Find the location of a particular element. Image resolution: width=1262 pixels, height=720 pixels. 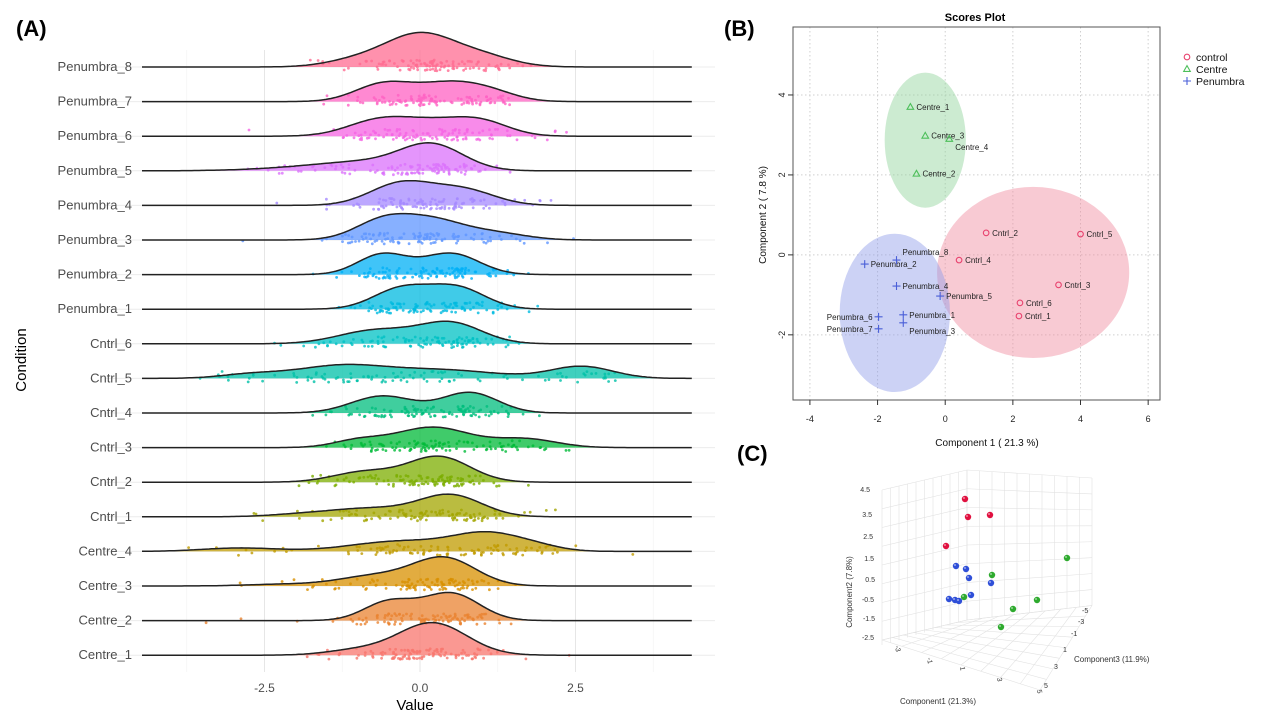

x-axis-title: Component1 (21.3%) is located at coordinates (938, 701).